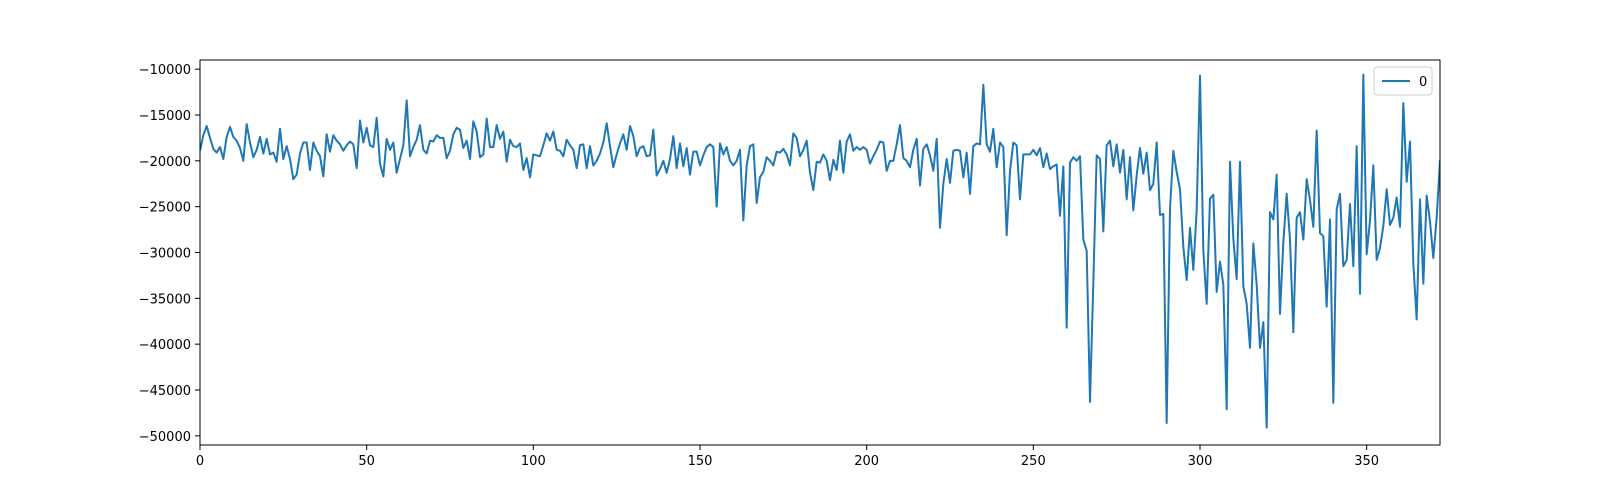  Describe the element at coordinates (1033, 461) in the screenshot. I see `x-tick-label: 250` at that location.